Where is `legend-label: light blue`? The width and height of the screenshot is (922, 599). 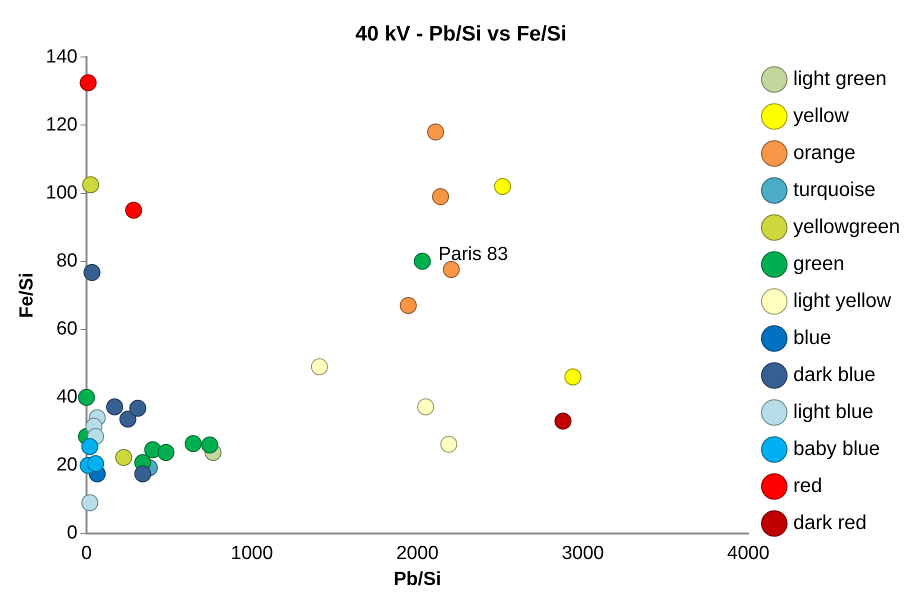
legend-label: light blue is located at coordinates (833, 412).